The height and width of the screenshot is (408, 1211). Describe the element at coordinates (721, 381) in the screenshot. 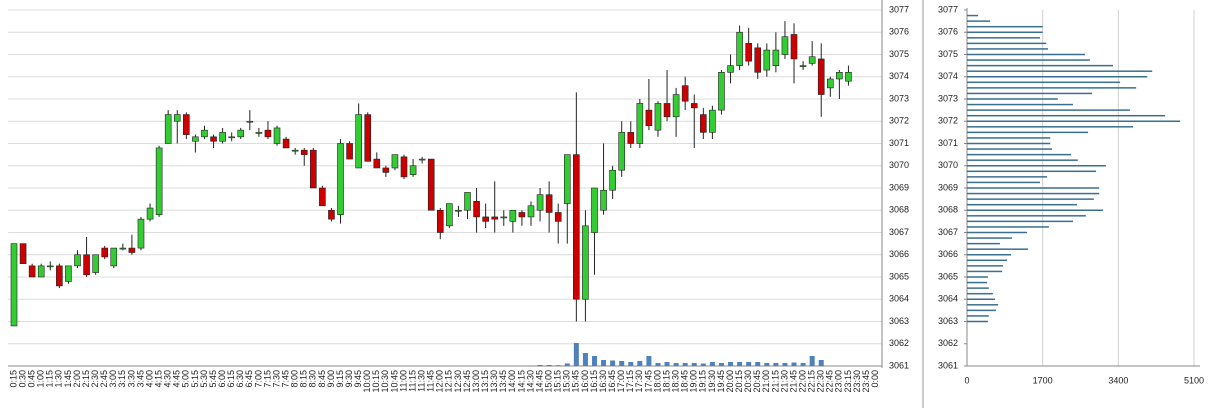

I see `x-tick-label: 19:45` at that location.